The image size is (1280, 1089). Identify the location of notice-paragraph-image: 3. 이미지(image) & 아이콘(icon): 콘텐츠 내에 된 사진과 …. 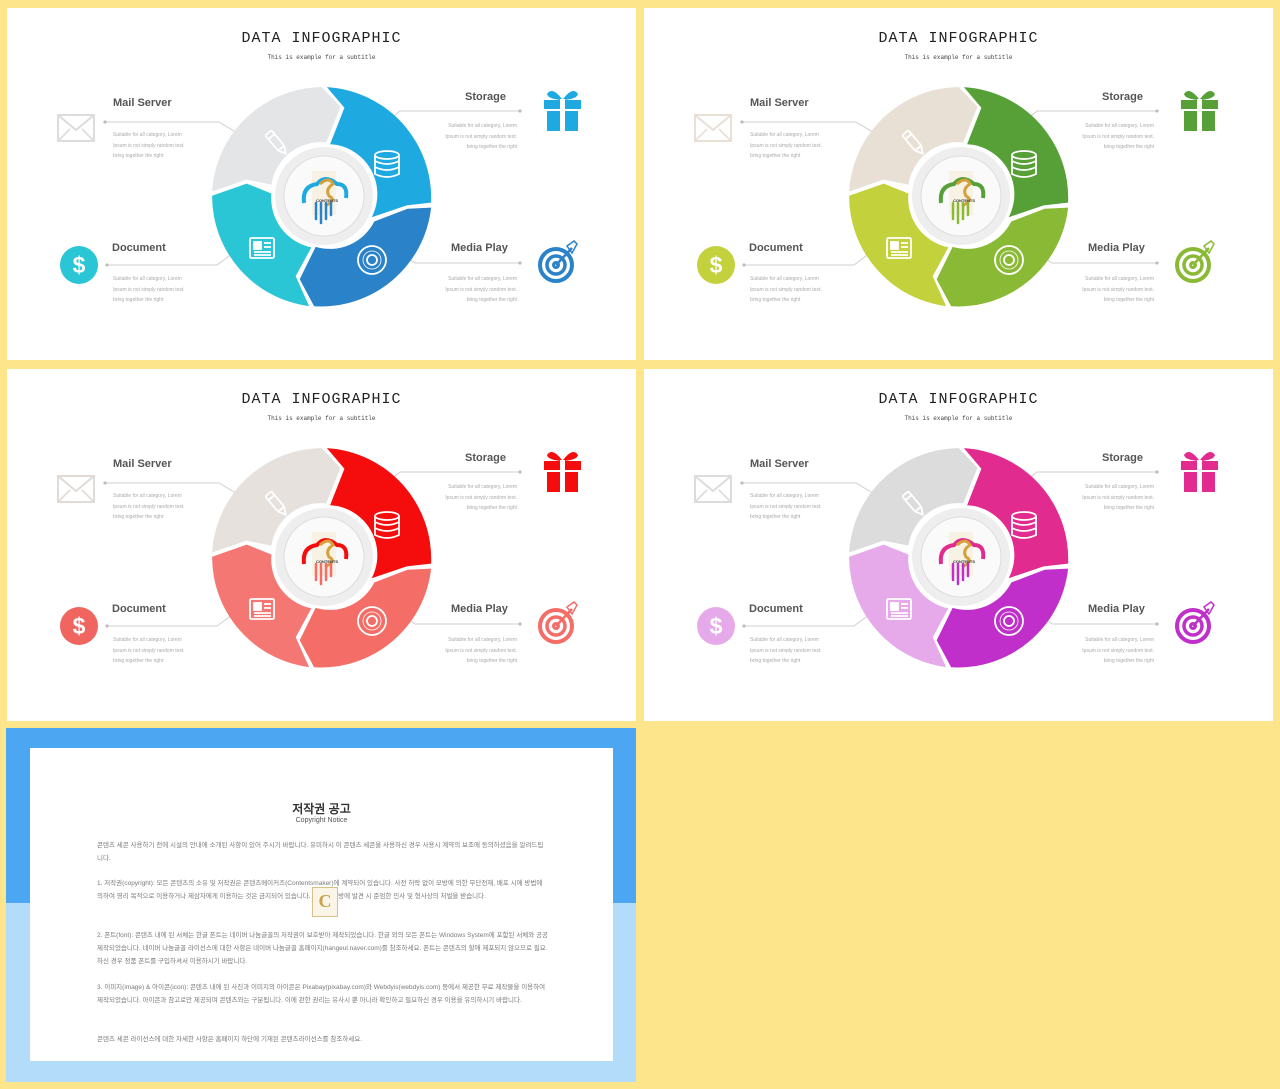
(321, 994).